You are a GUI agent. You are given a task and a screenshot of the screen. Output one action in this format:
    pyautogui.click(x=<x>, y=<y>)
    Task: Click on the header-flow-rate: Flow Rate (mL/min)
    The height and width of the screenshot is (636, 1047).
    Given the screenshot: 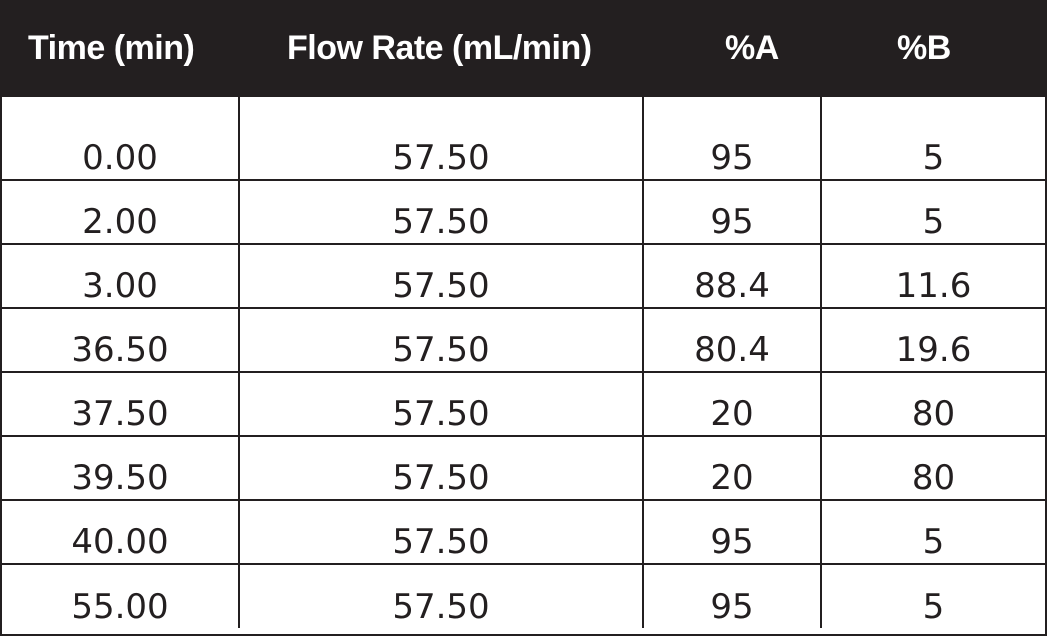 What is the action you would take?
    pyautogui.click(x=439, y=48)
    